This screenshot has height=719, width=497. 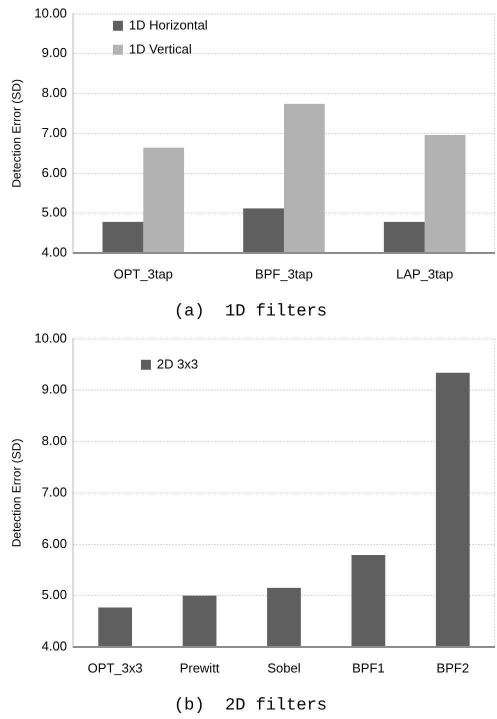 I want to click on x-tick-label: Sobel, so click(x=284, y=668).